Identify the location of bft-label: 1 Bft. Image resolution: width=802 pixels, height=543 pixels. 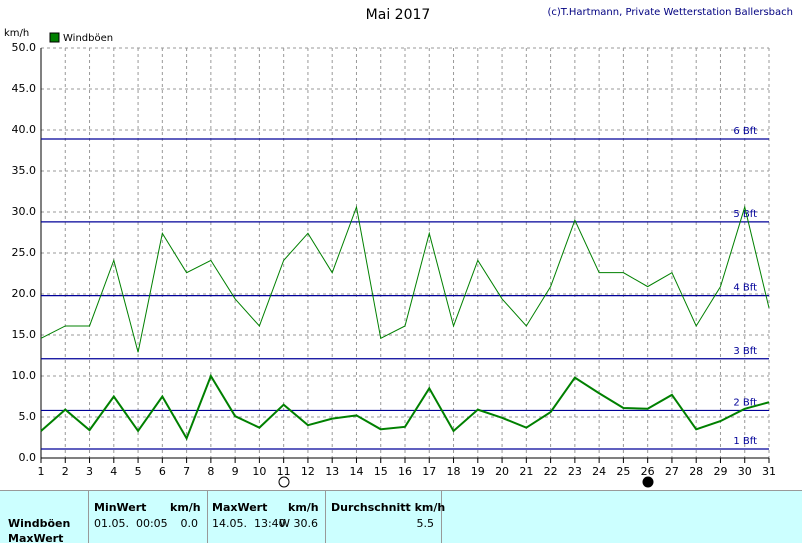
(745, 441).